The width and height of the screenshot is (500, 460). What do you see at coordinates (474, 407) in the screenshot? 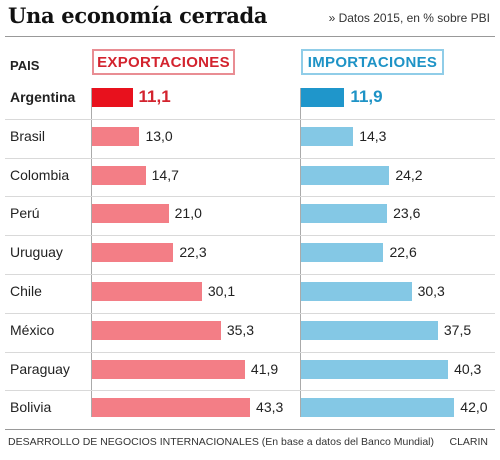
I see `imports-value-label: 42,0` at bounding box center [474, 407].